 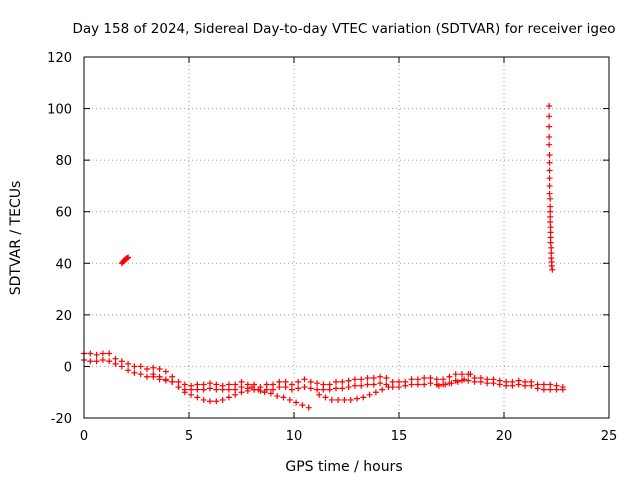 I want to click on y-tick-label: 0, so click(x=68, y=367).